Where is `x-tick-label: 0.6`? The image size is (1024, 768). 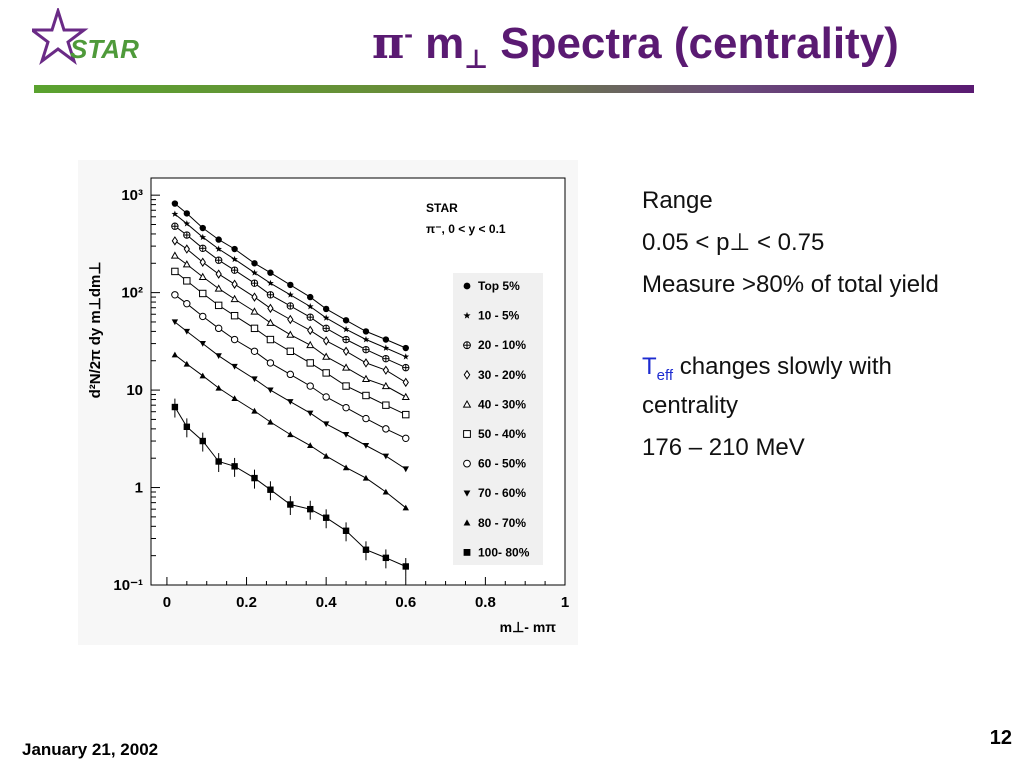 x-tick-label: 0.6 is located at coordinates (405, 602).